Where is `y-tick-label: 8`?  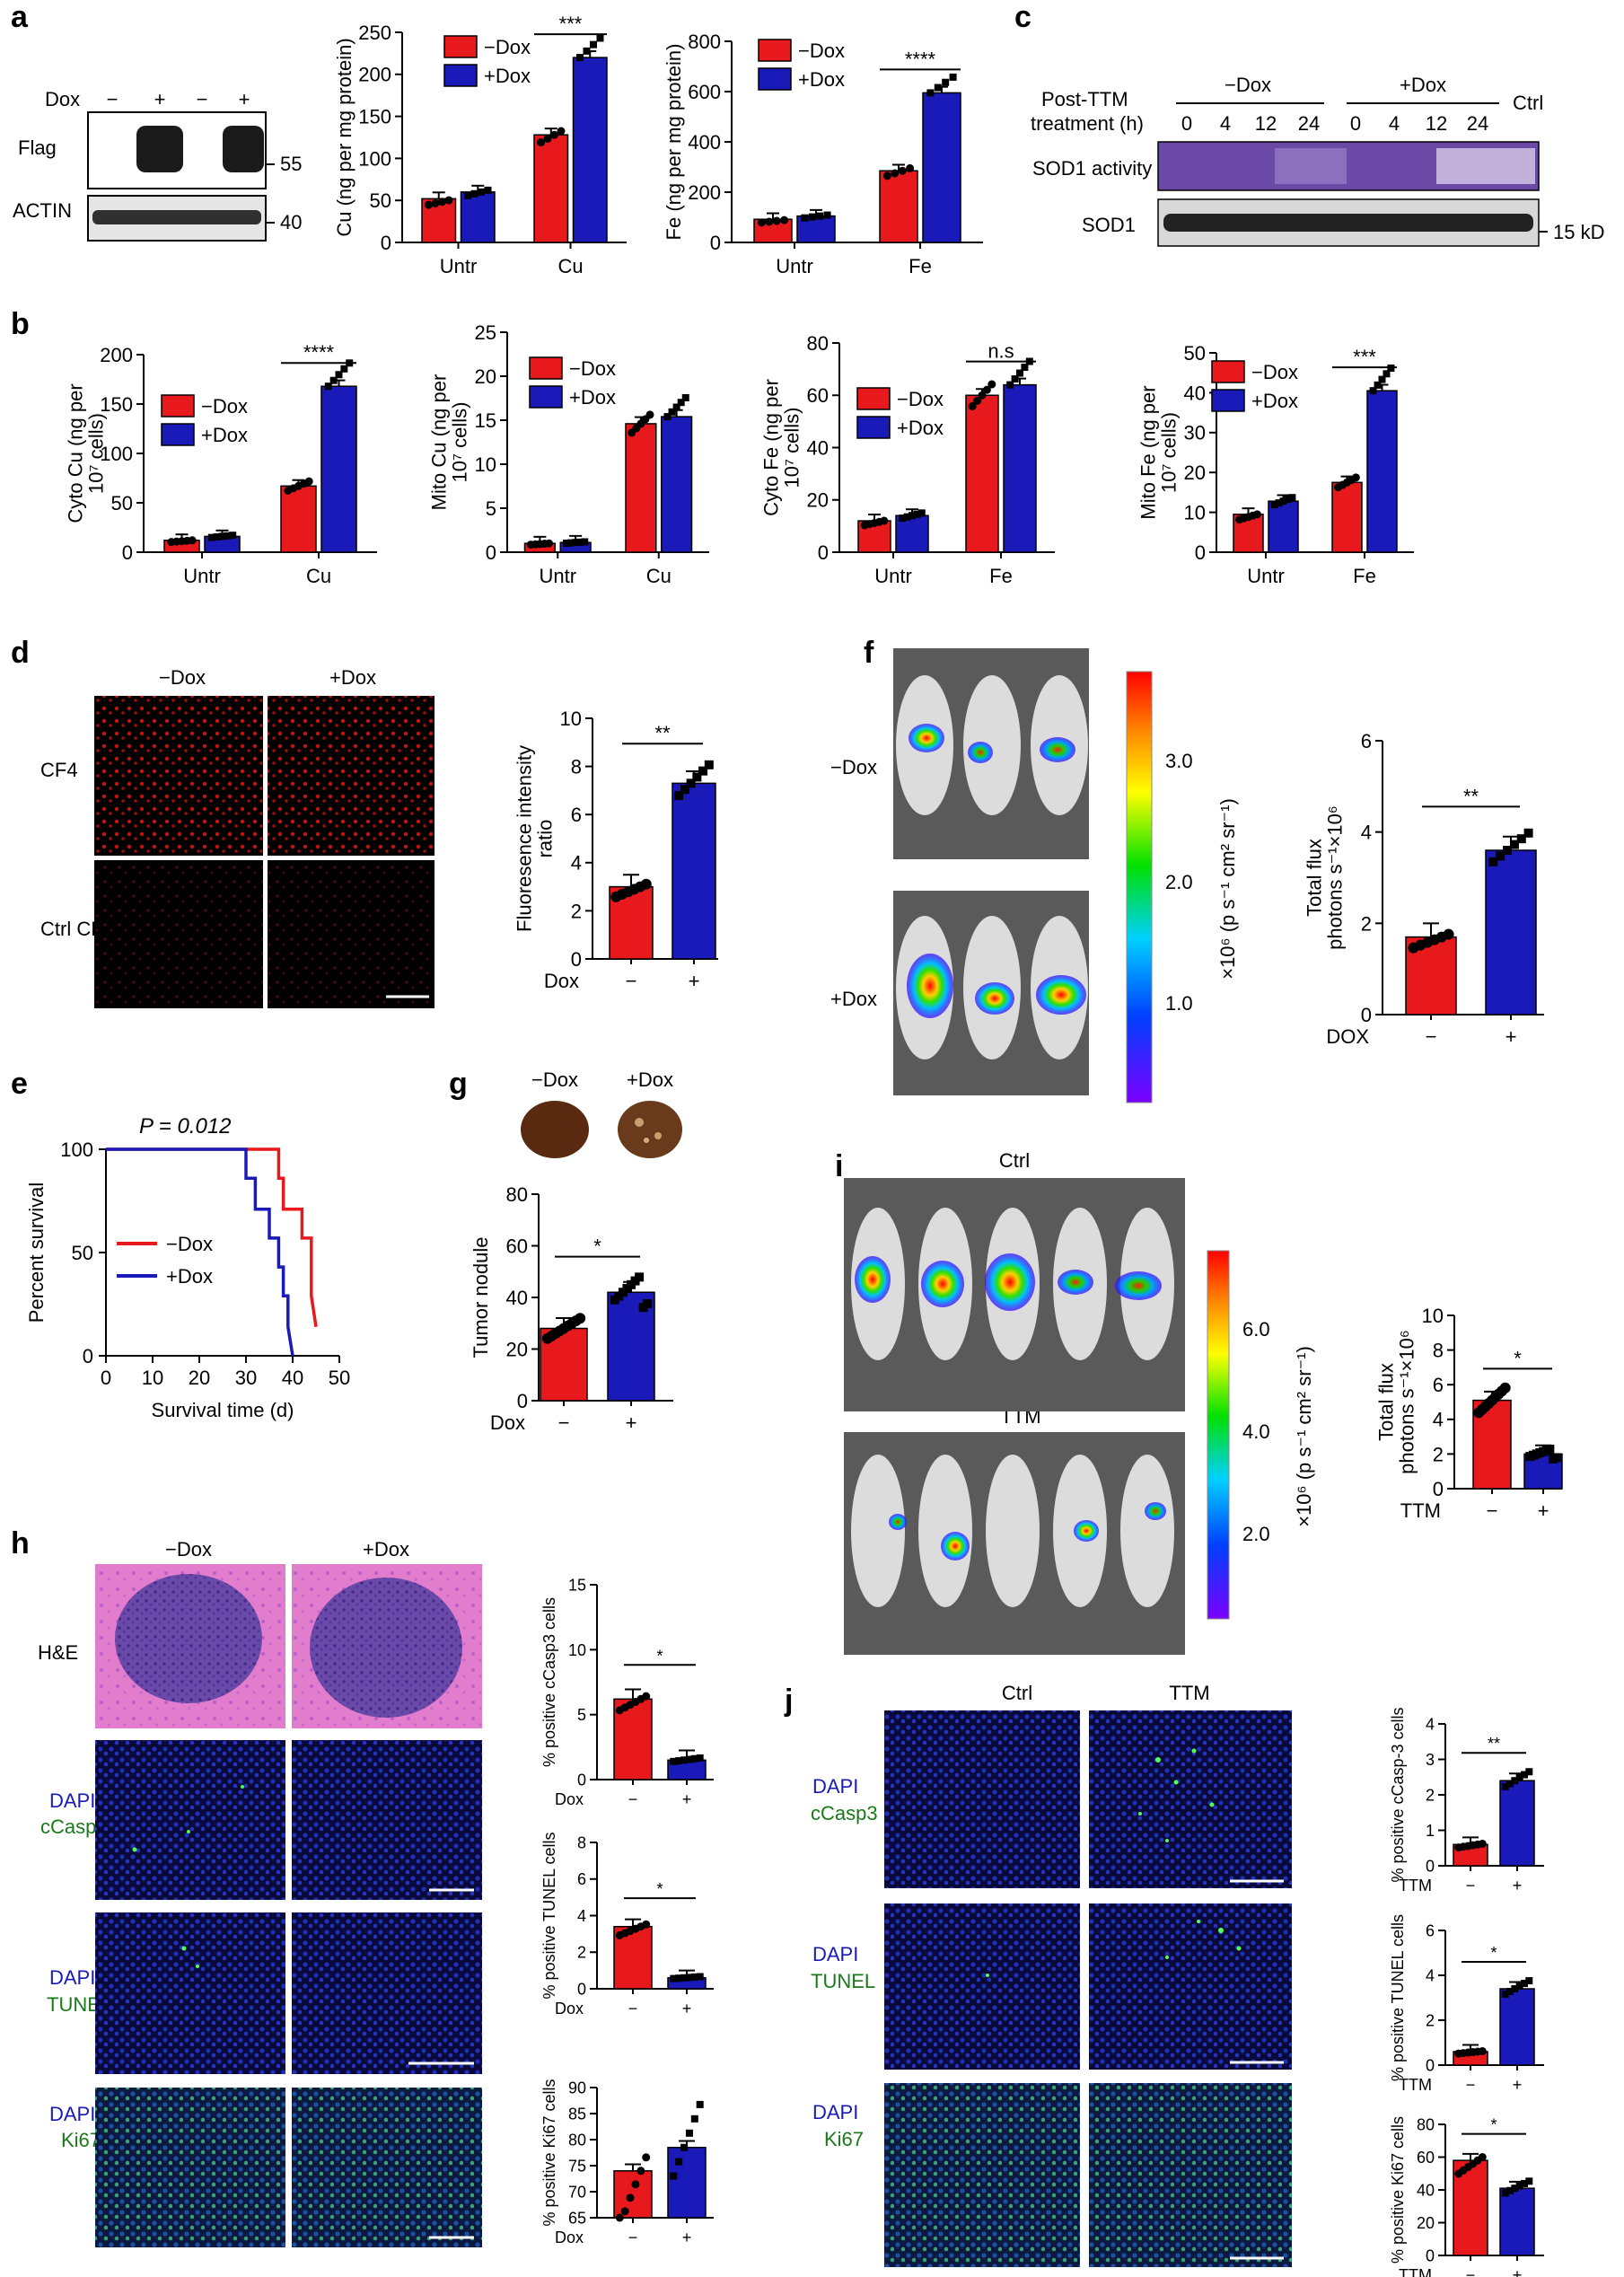 y-tick-label: 8 is located at coordinates (576, 767).